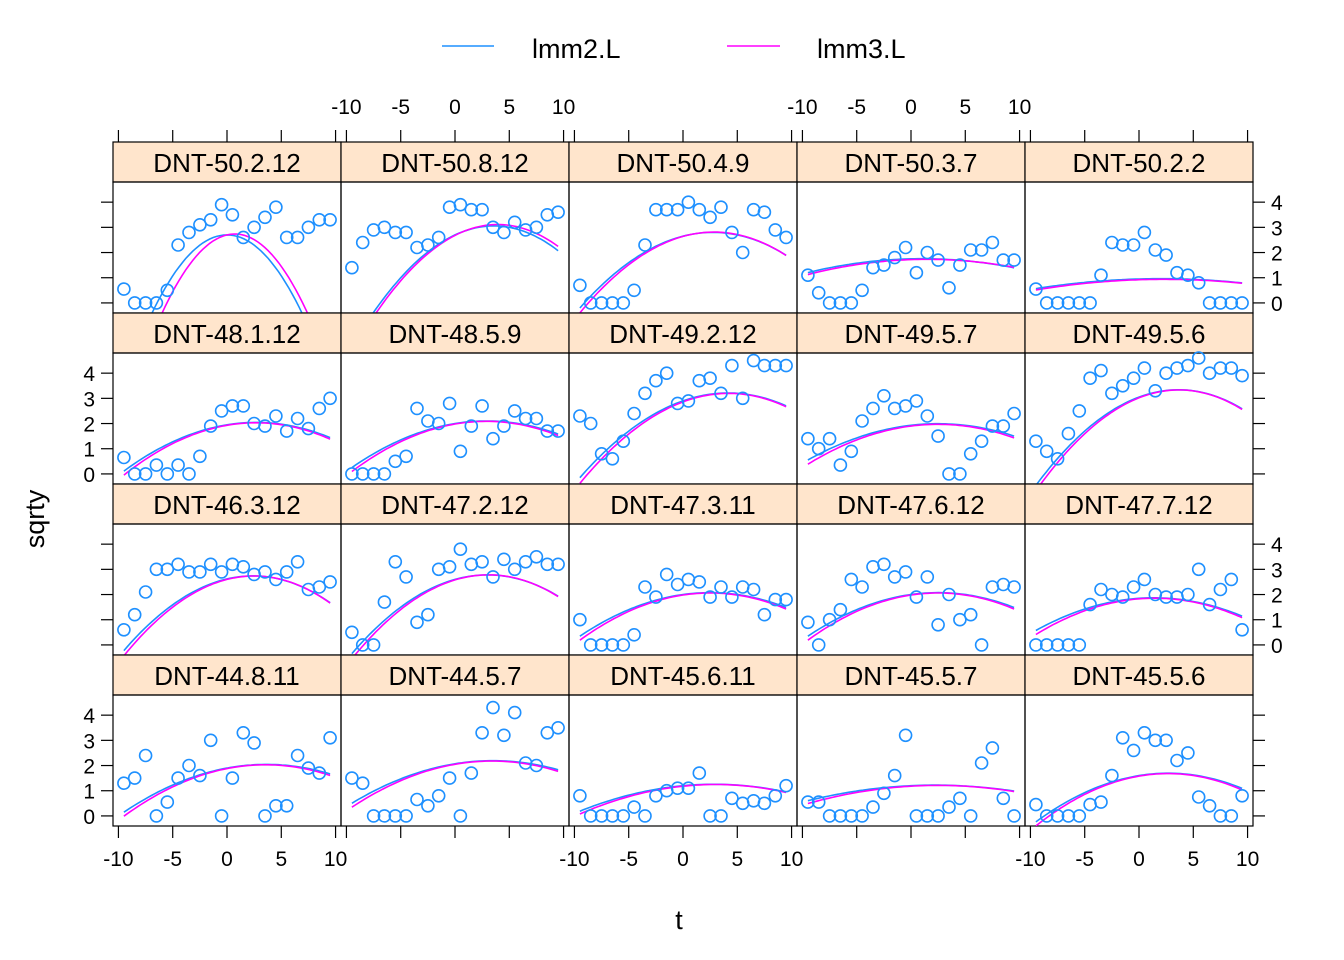  Describe the element at coordinates (965, 107) in the screenshot. I see `x-tick-label: 5` at that location.